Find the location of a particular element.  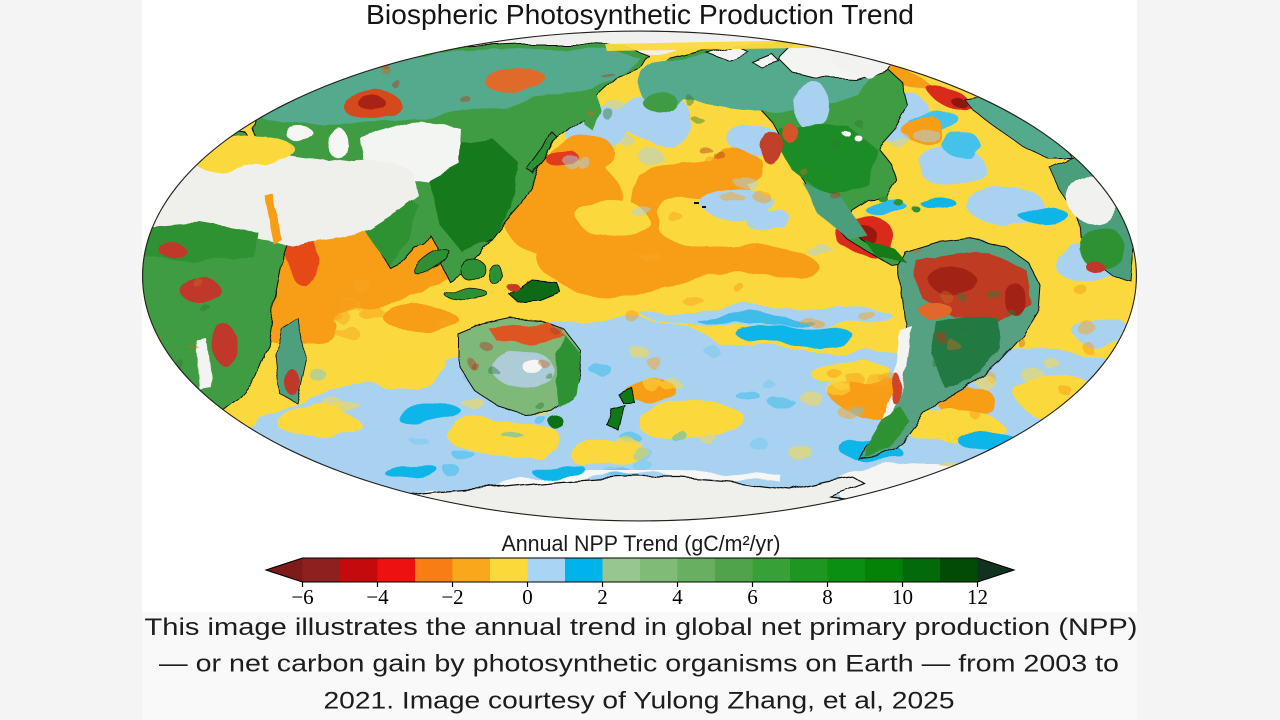

svg-text: 6 is located at coordinates (752, 597).